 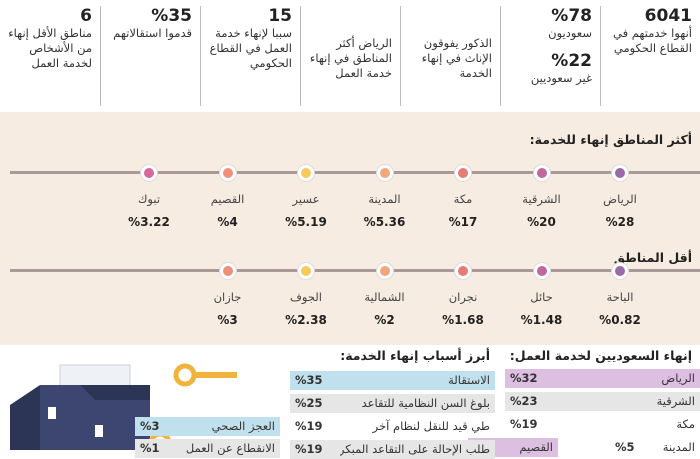 I want to click on table-name: مكة, so click(x=652, y=424).